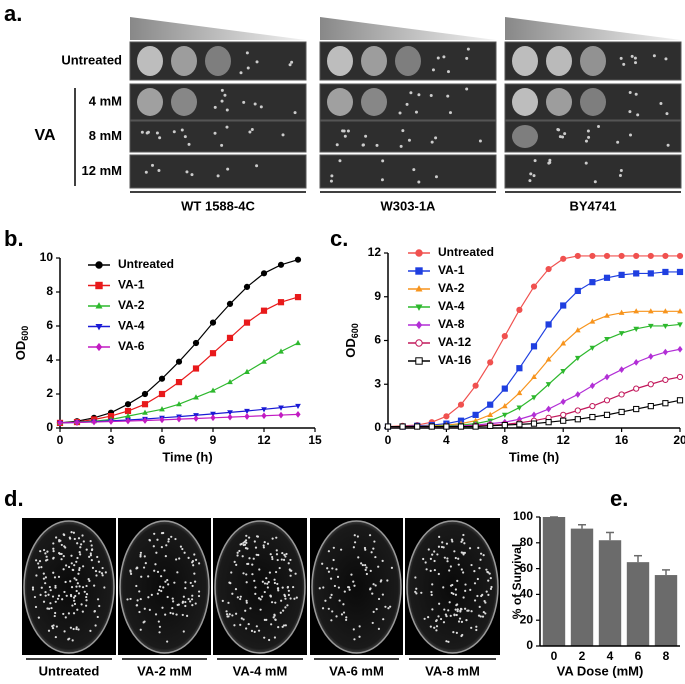 This screenshot has height=684, width=685. Describe the element at coordinates (218, 28) in the screenshot. I see `dilution-triangle` at that location.